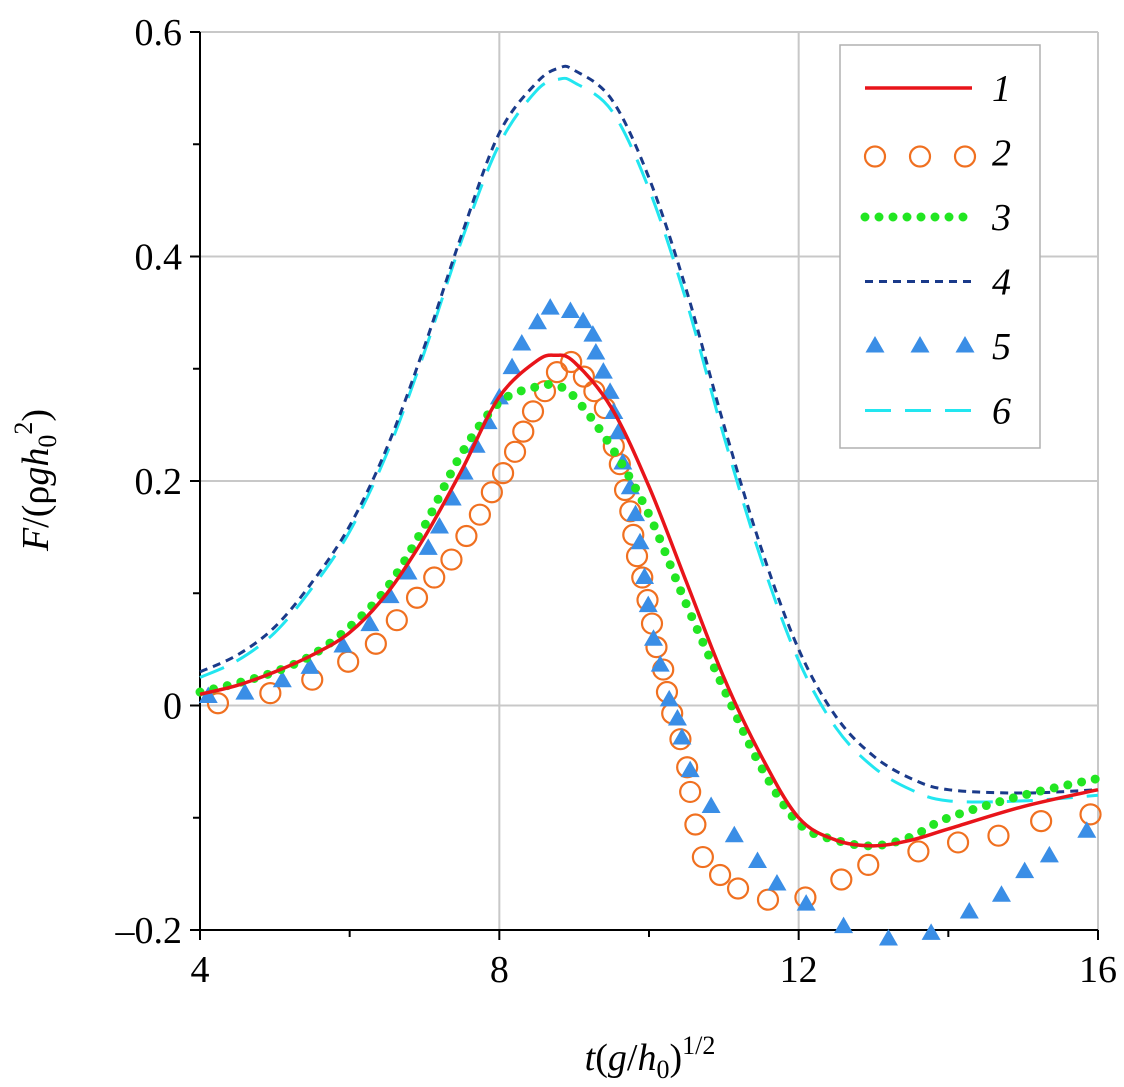 This screenshot has width=1124, height=1087. I want to click on y-tick-label: 0, so click(172, 707).